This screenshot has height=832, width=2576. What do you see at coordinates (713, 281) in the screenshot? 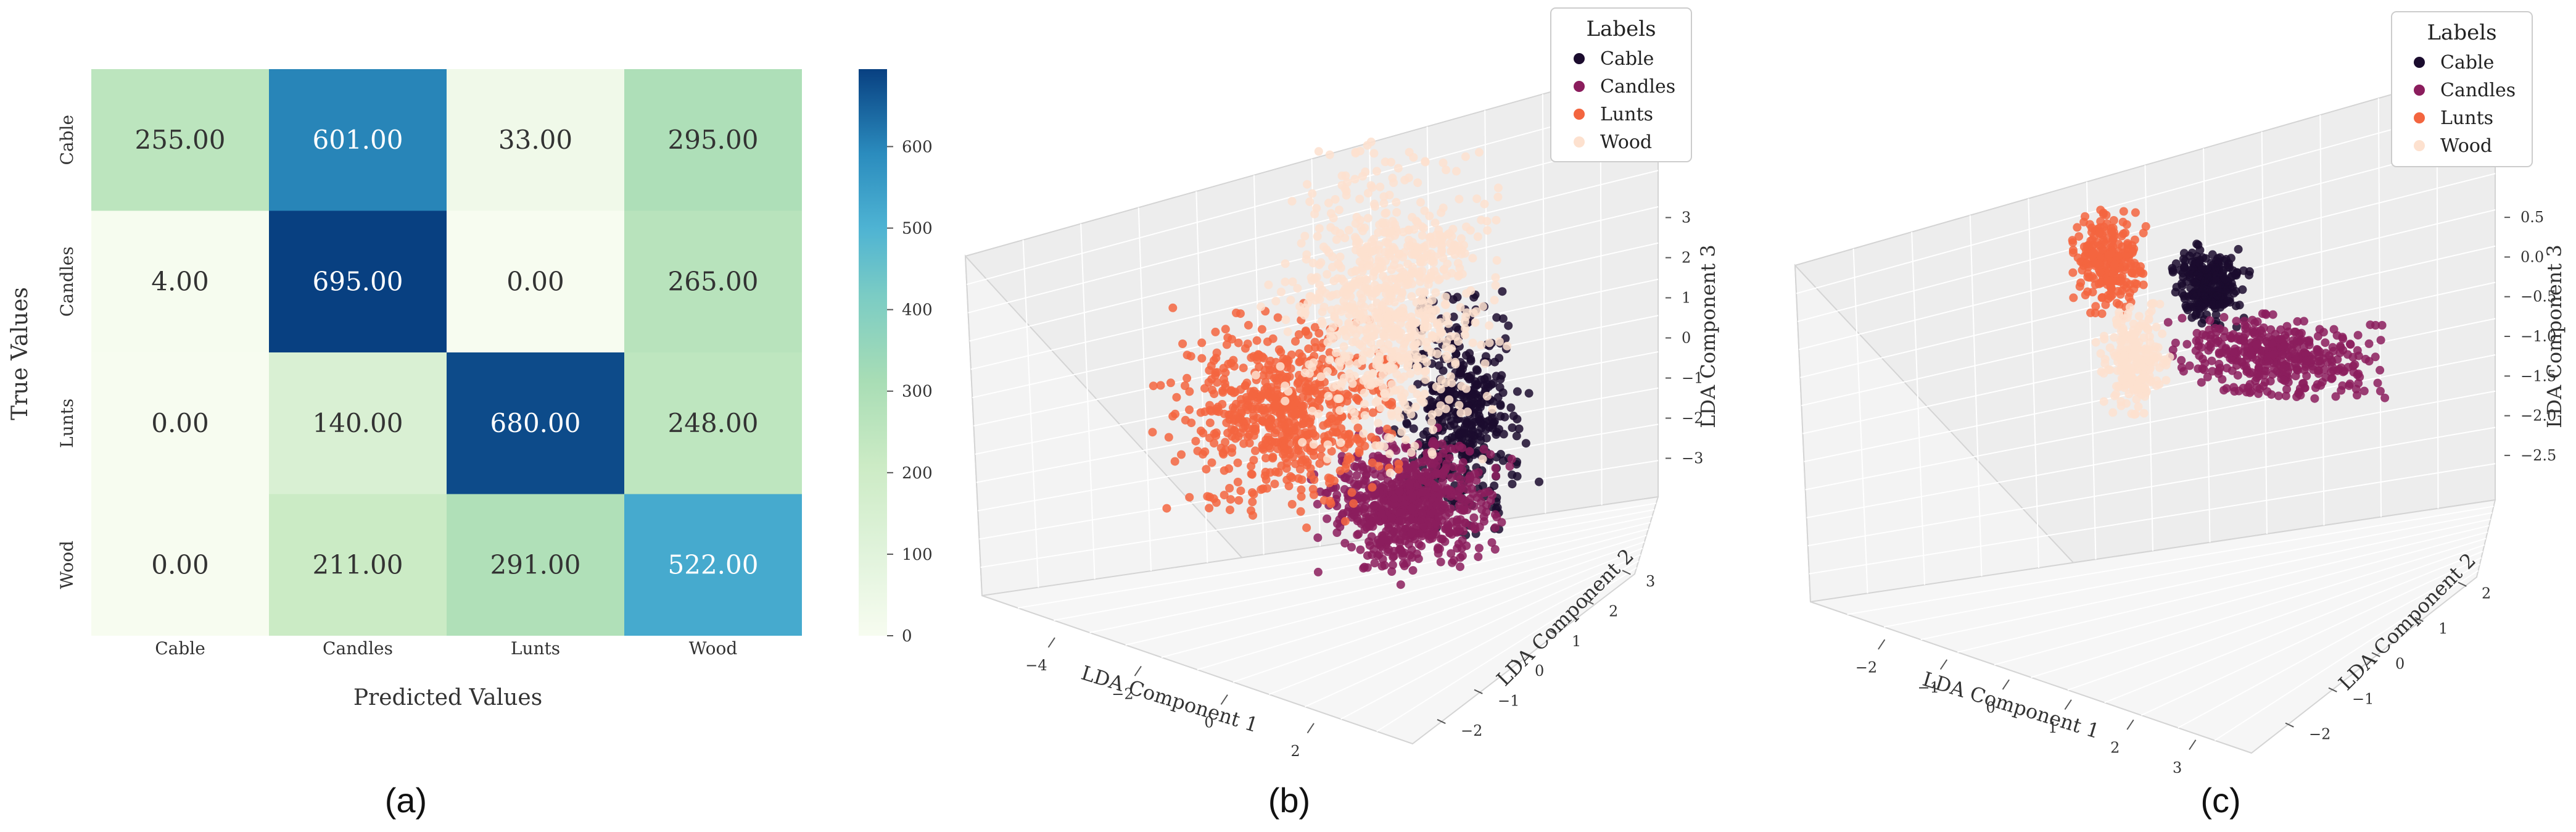
I see `heatmap-cell-label: 265.00` at bounding box center [713, 281].